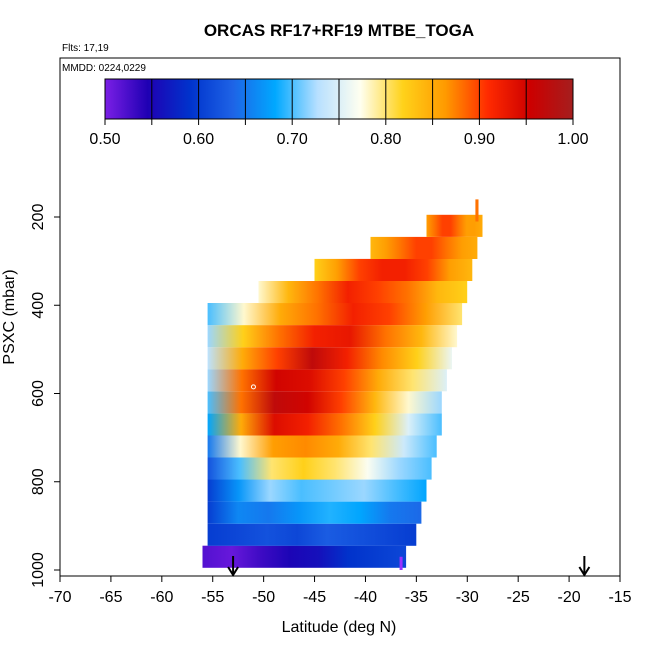  What do you see at coordinates (340, 591) in the screenshot?
I see `x-axis: -70 -65 -60 -55 -50 -45 -40 -35 -30 -25 -20 -15` at bounding box center [340, 591].